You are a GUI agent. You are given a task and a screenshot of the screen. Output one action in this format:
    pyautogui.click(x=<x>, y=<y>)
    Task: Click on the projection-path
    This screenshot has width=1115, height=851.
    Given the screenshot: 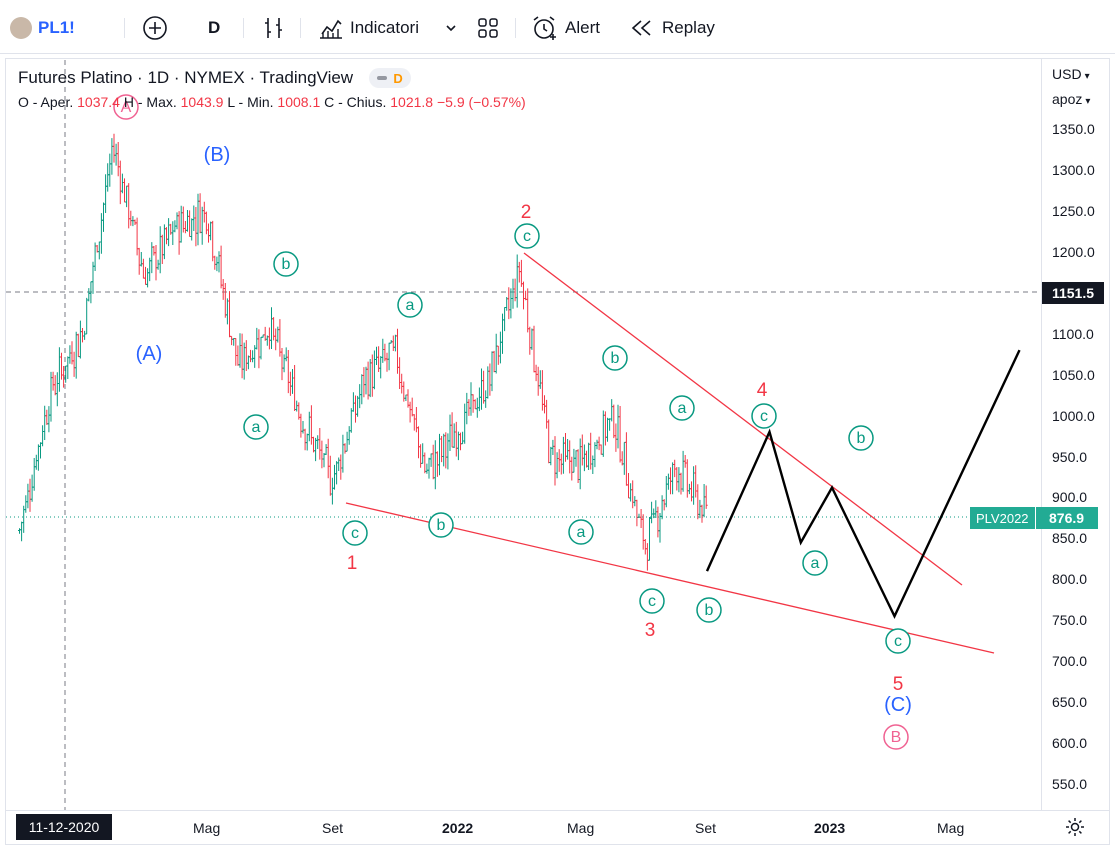 What is the action you would take?
    pyautogui.click(x=863, y=484)
    